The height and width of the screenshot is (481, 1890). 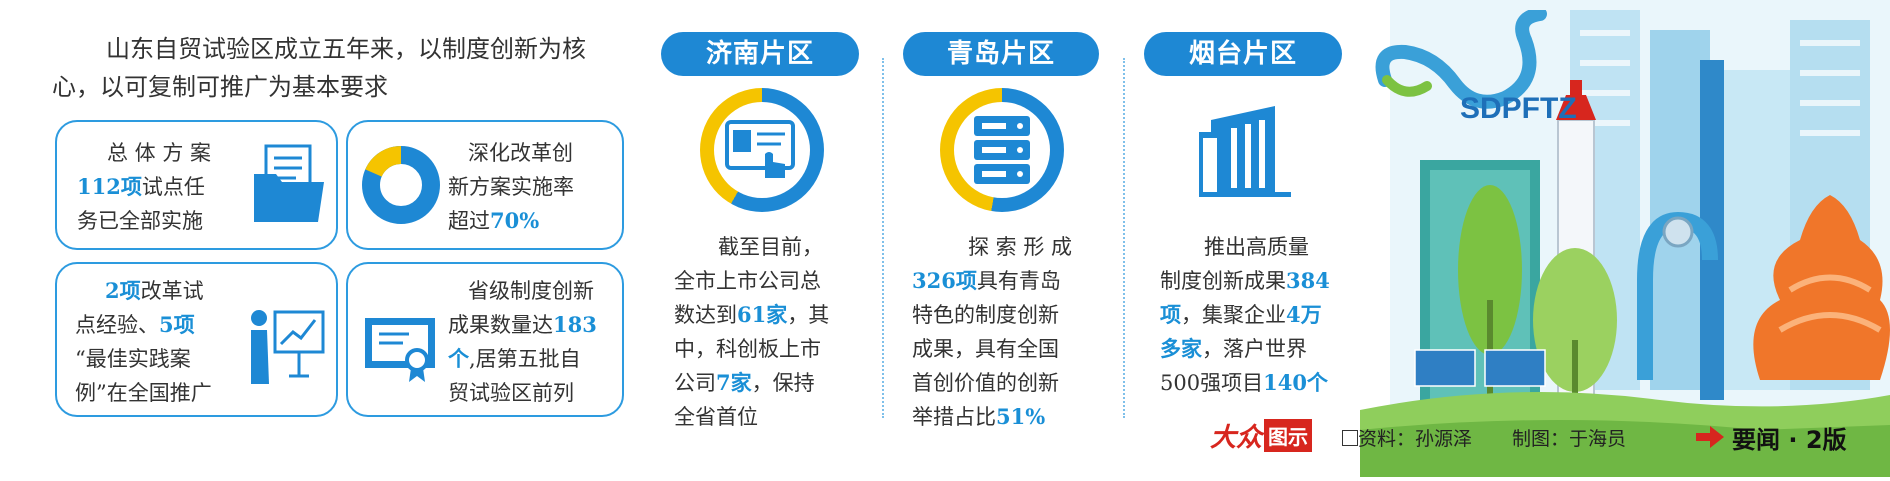 What do you see at coordinates (985, 349) in the screenshot?
I see `qingdao-l4: 成果，具有全国` at bounding box center [985, 349].